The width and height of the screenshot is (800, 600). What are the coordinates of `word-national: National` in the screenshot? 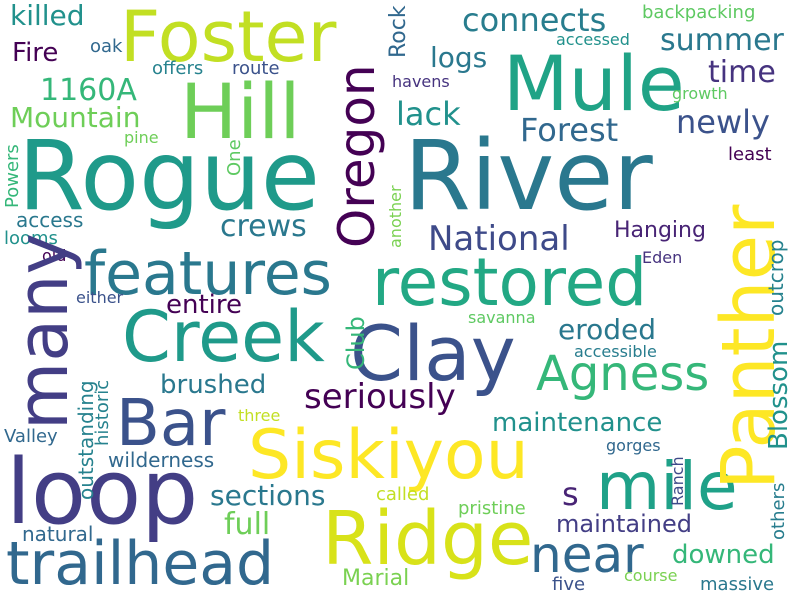 It's located at (499, 239).